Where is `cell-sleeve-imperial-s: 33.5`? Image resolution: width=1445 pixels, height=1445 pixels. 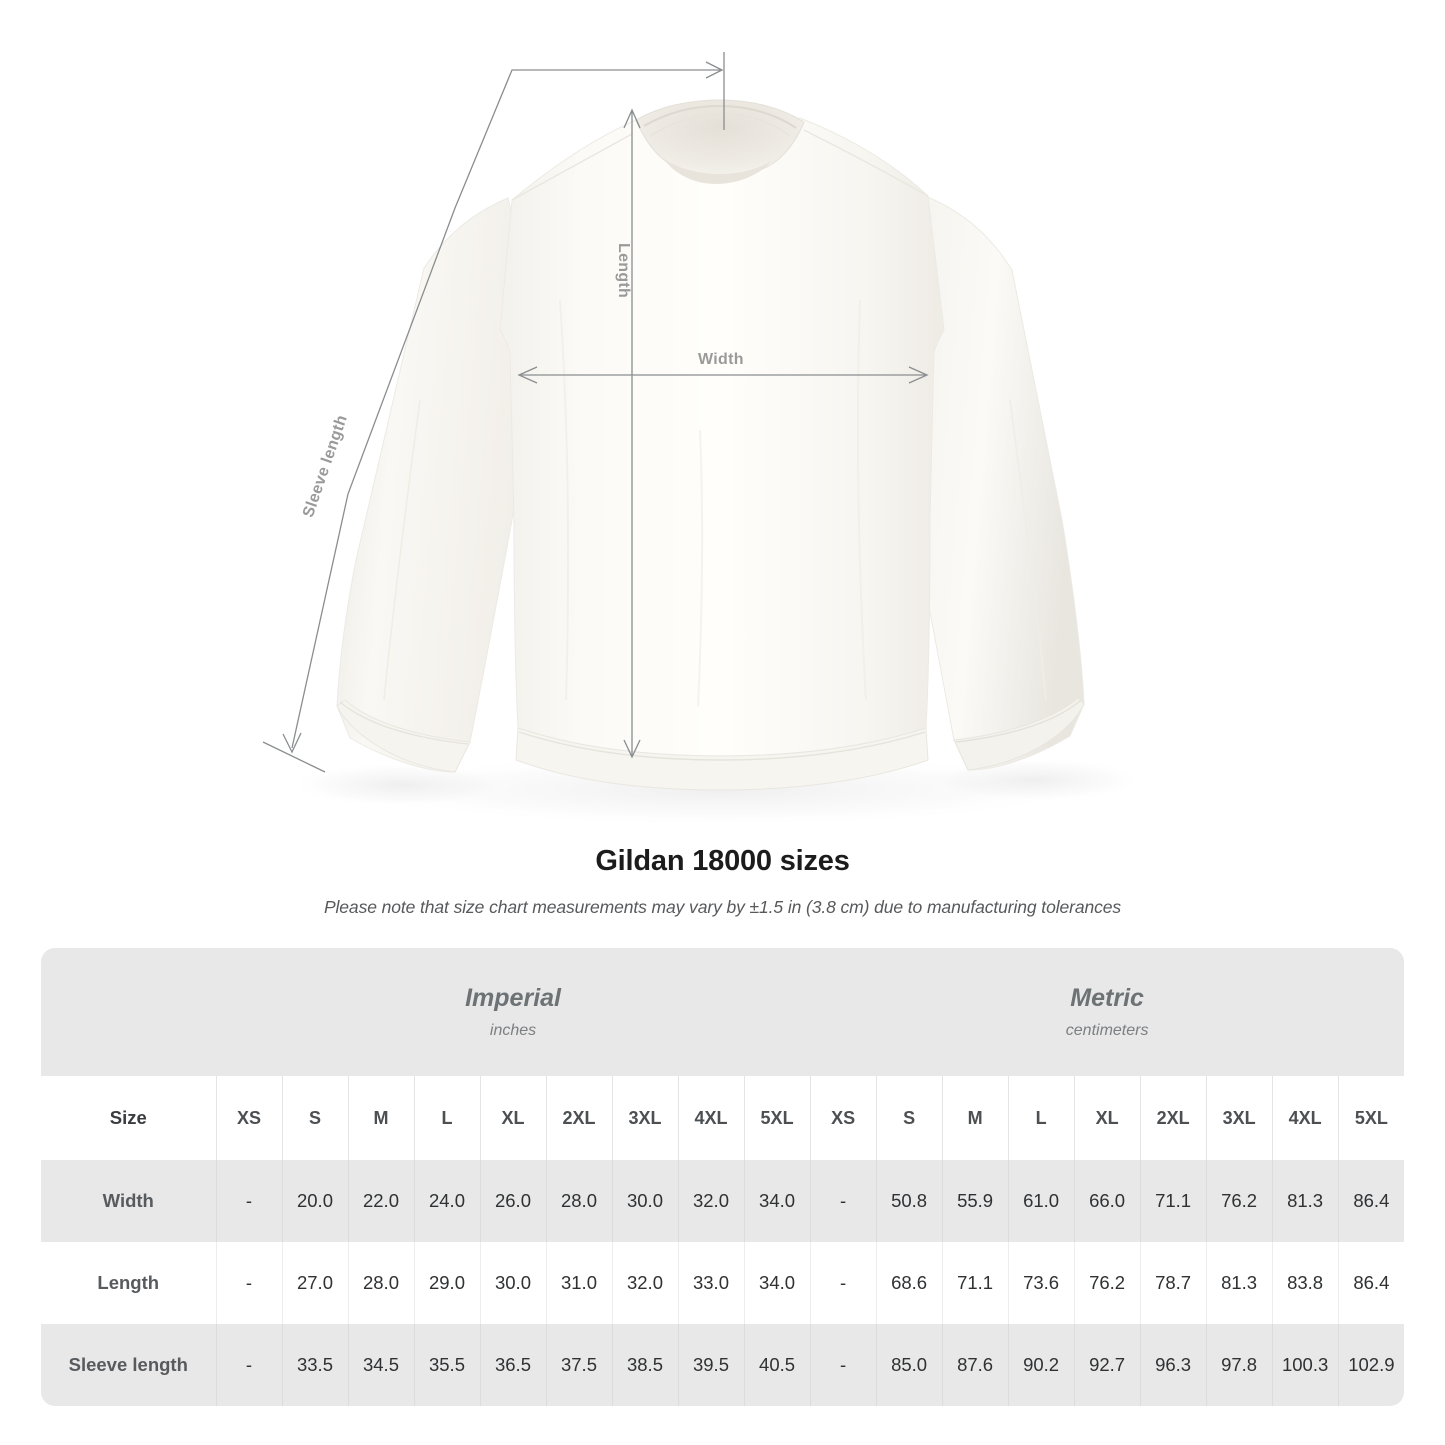 cell-sleeve-imperial-s: 33.5 is located at coordinates (314, 1365).